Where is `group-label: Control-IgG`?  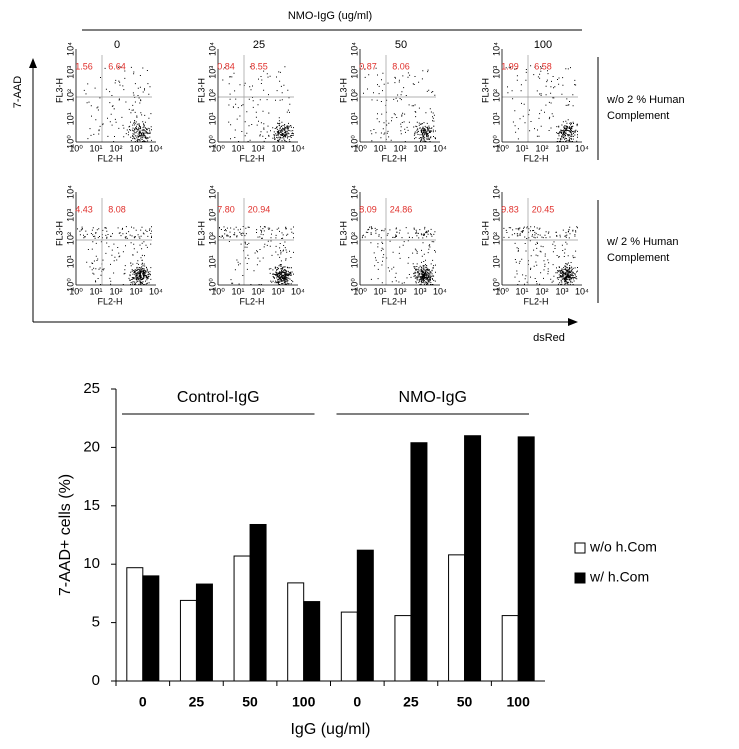
group-label: Control-IgG is located at coordinates (218, 397).